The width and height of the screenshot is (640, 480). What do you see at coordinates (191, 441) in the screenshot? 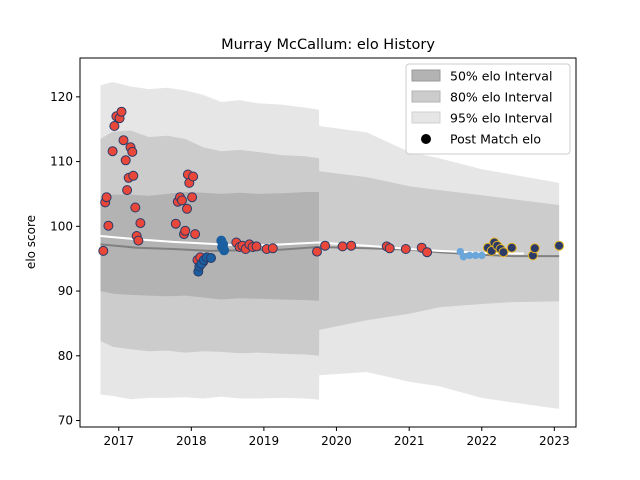
I see `x-tick-label: 2018` at bounding box center [191, 441].